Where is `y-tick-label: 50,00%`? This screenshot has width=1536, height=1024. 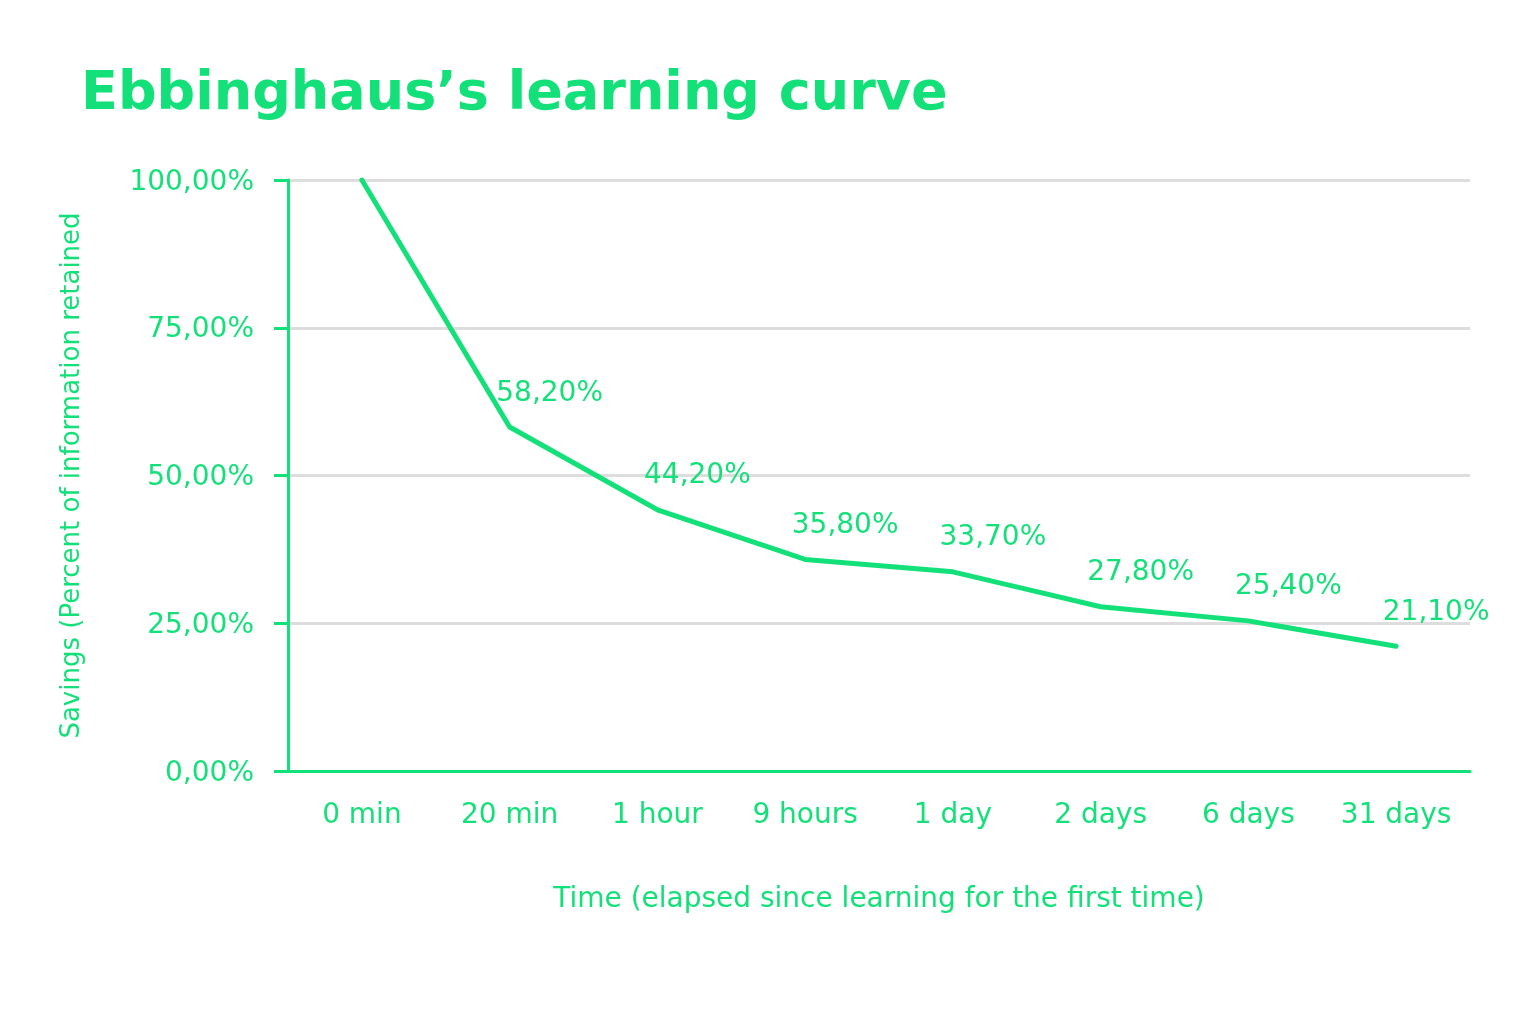
y-tick-label: 50,00% is located at coordinates (200, 475).